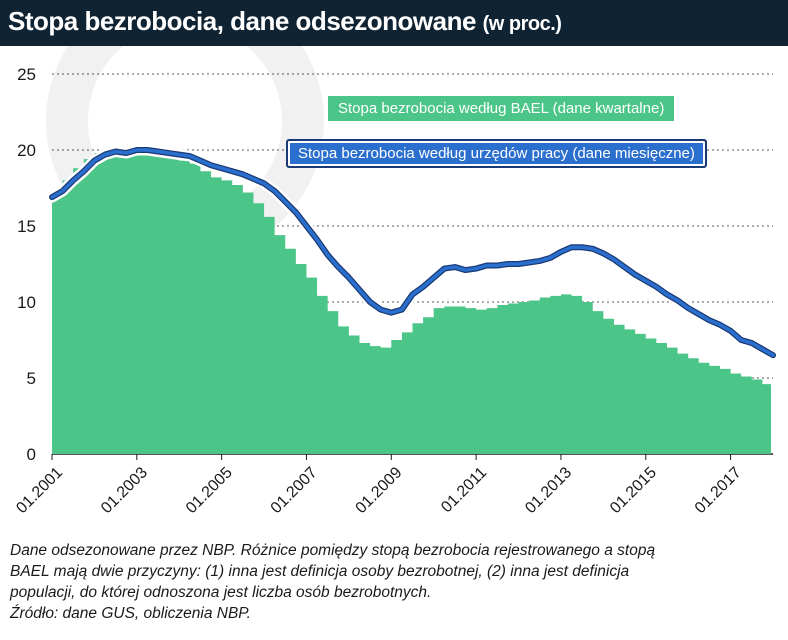 This screenshot has width=788, height=640. I want to click on y-tick-label: 15, so click(26, 226).